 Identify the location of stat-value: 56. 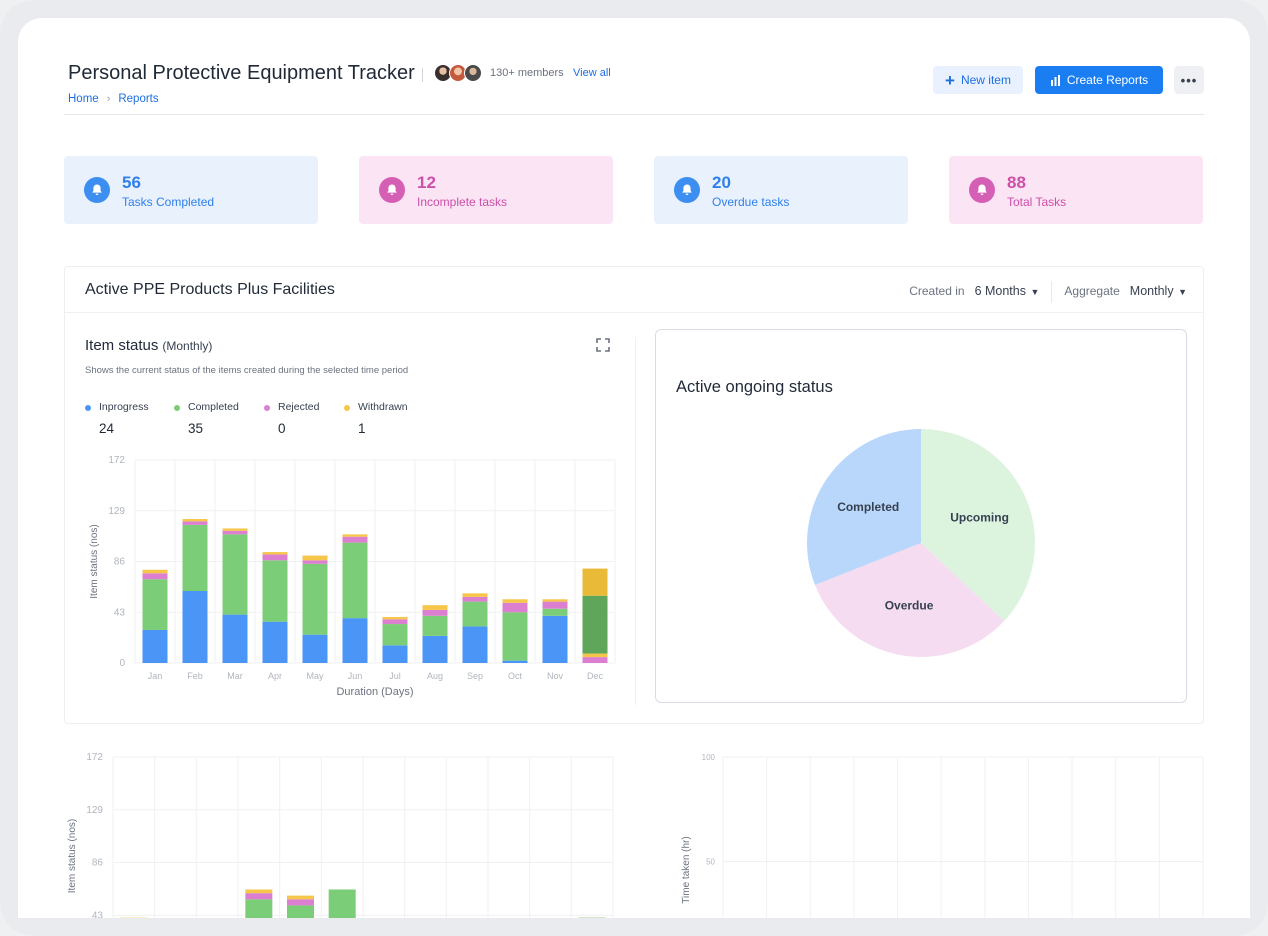
(131, 182).